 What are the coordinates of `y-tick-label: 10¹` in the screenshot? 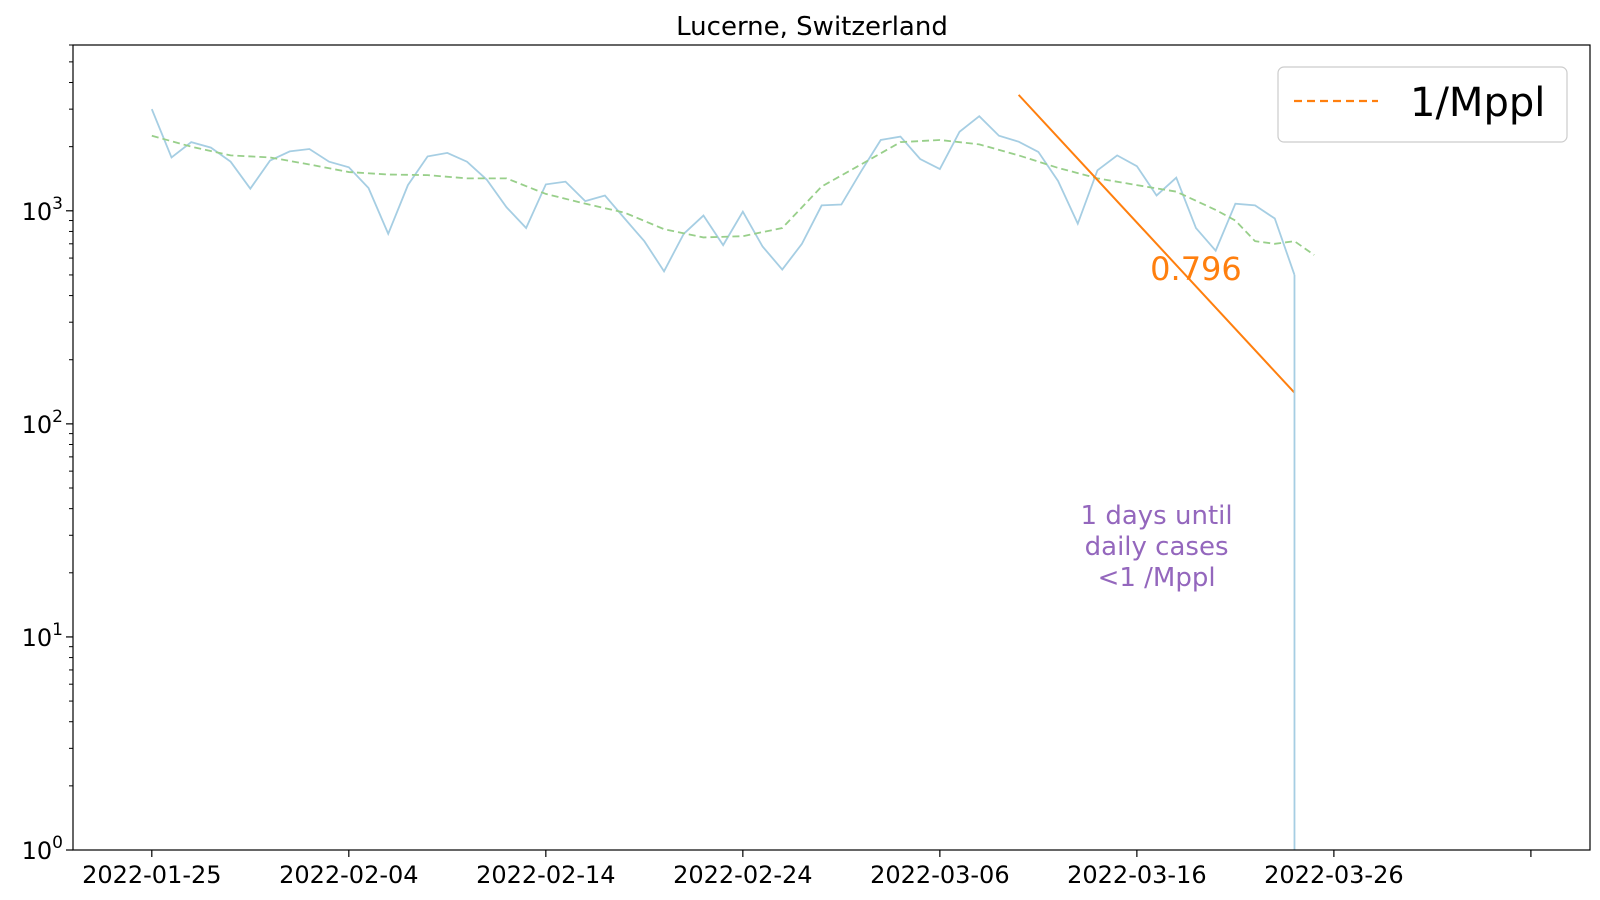 It's located at (42, 636).